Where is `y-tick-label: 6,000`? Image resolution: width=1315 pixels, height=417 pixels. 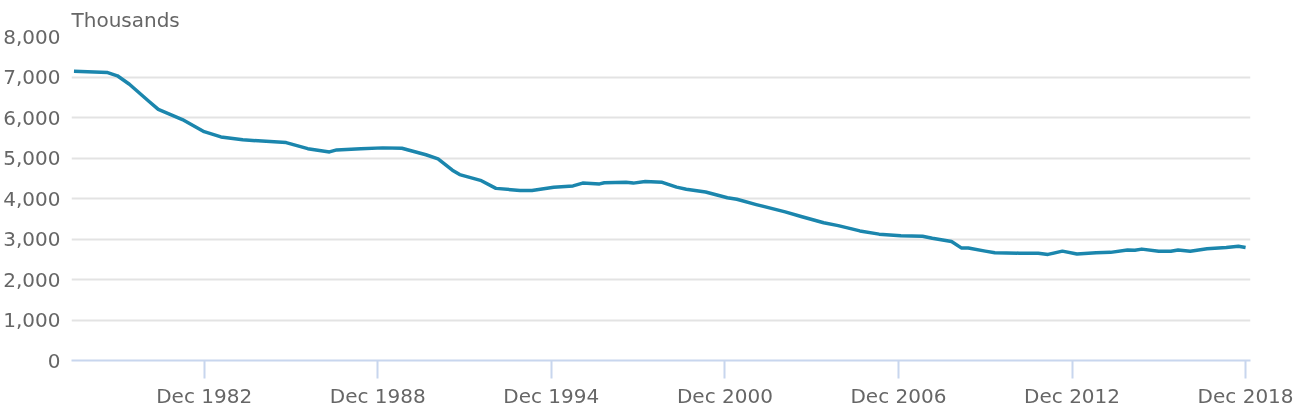
y-tick-label: 6,000 is located at coordinates (32, 117).